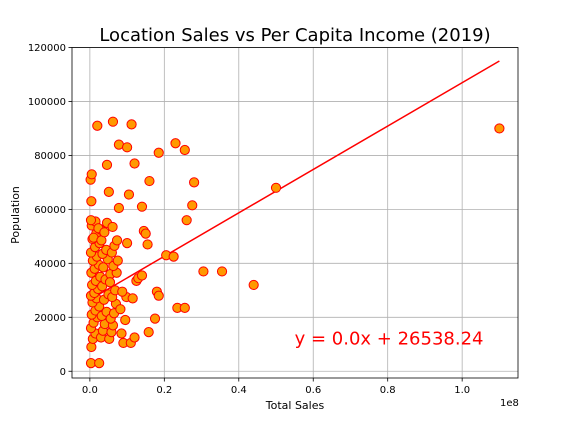 This screenshot has height=432, width=576. What do you see at coordinates (389, 338) in the screenshot?
I see `regression-equation-annotation: y = 0.0x + 26538.24` at bounding box center [389, 338].